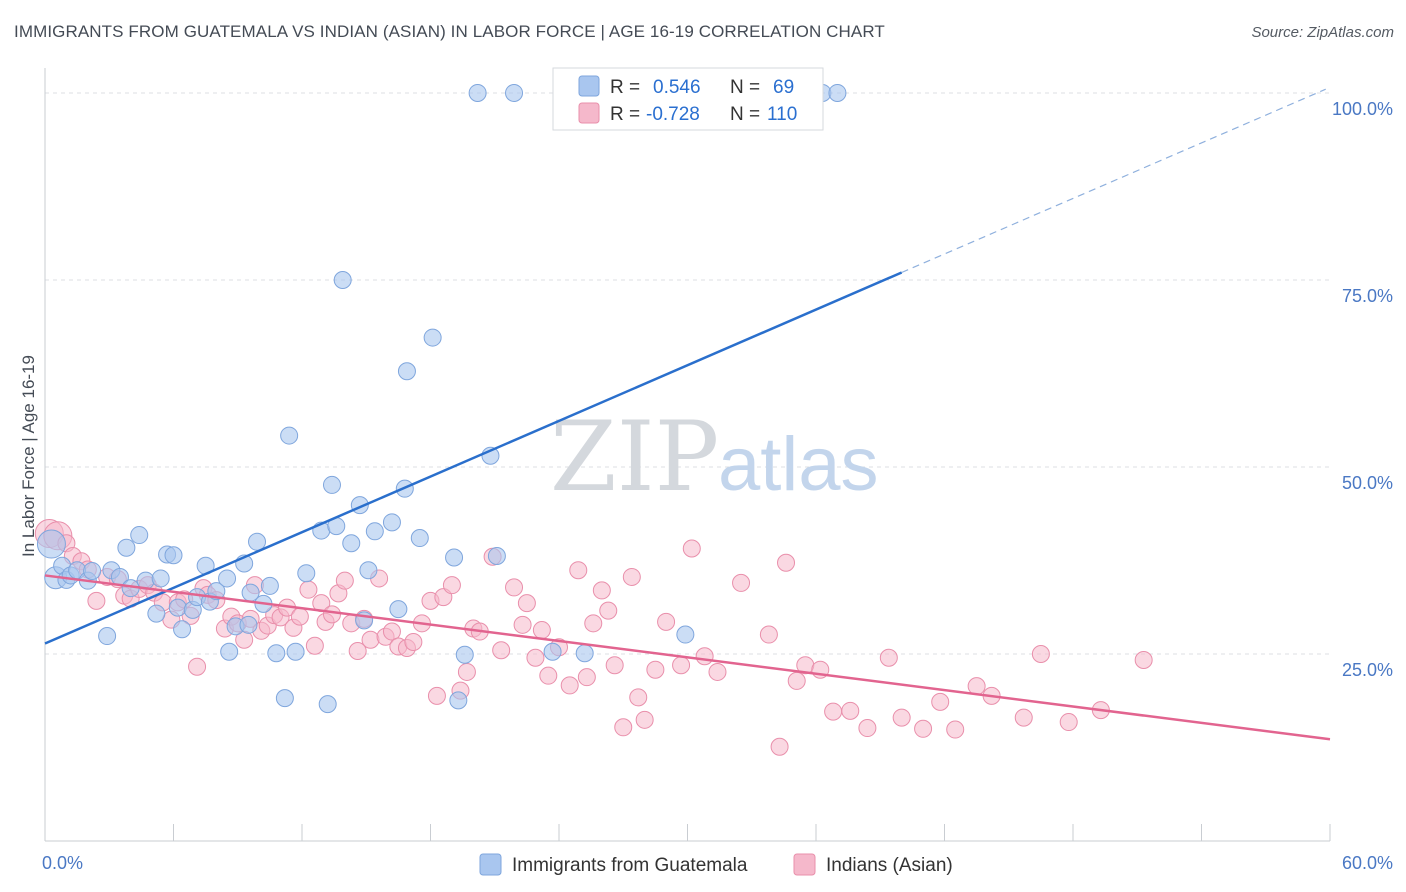  What do you see at coordinates (28, 456) in the screenshot?
I see `y-axis-label: In Labor Force | Age 16-19` at bounding box center [28, 456].